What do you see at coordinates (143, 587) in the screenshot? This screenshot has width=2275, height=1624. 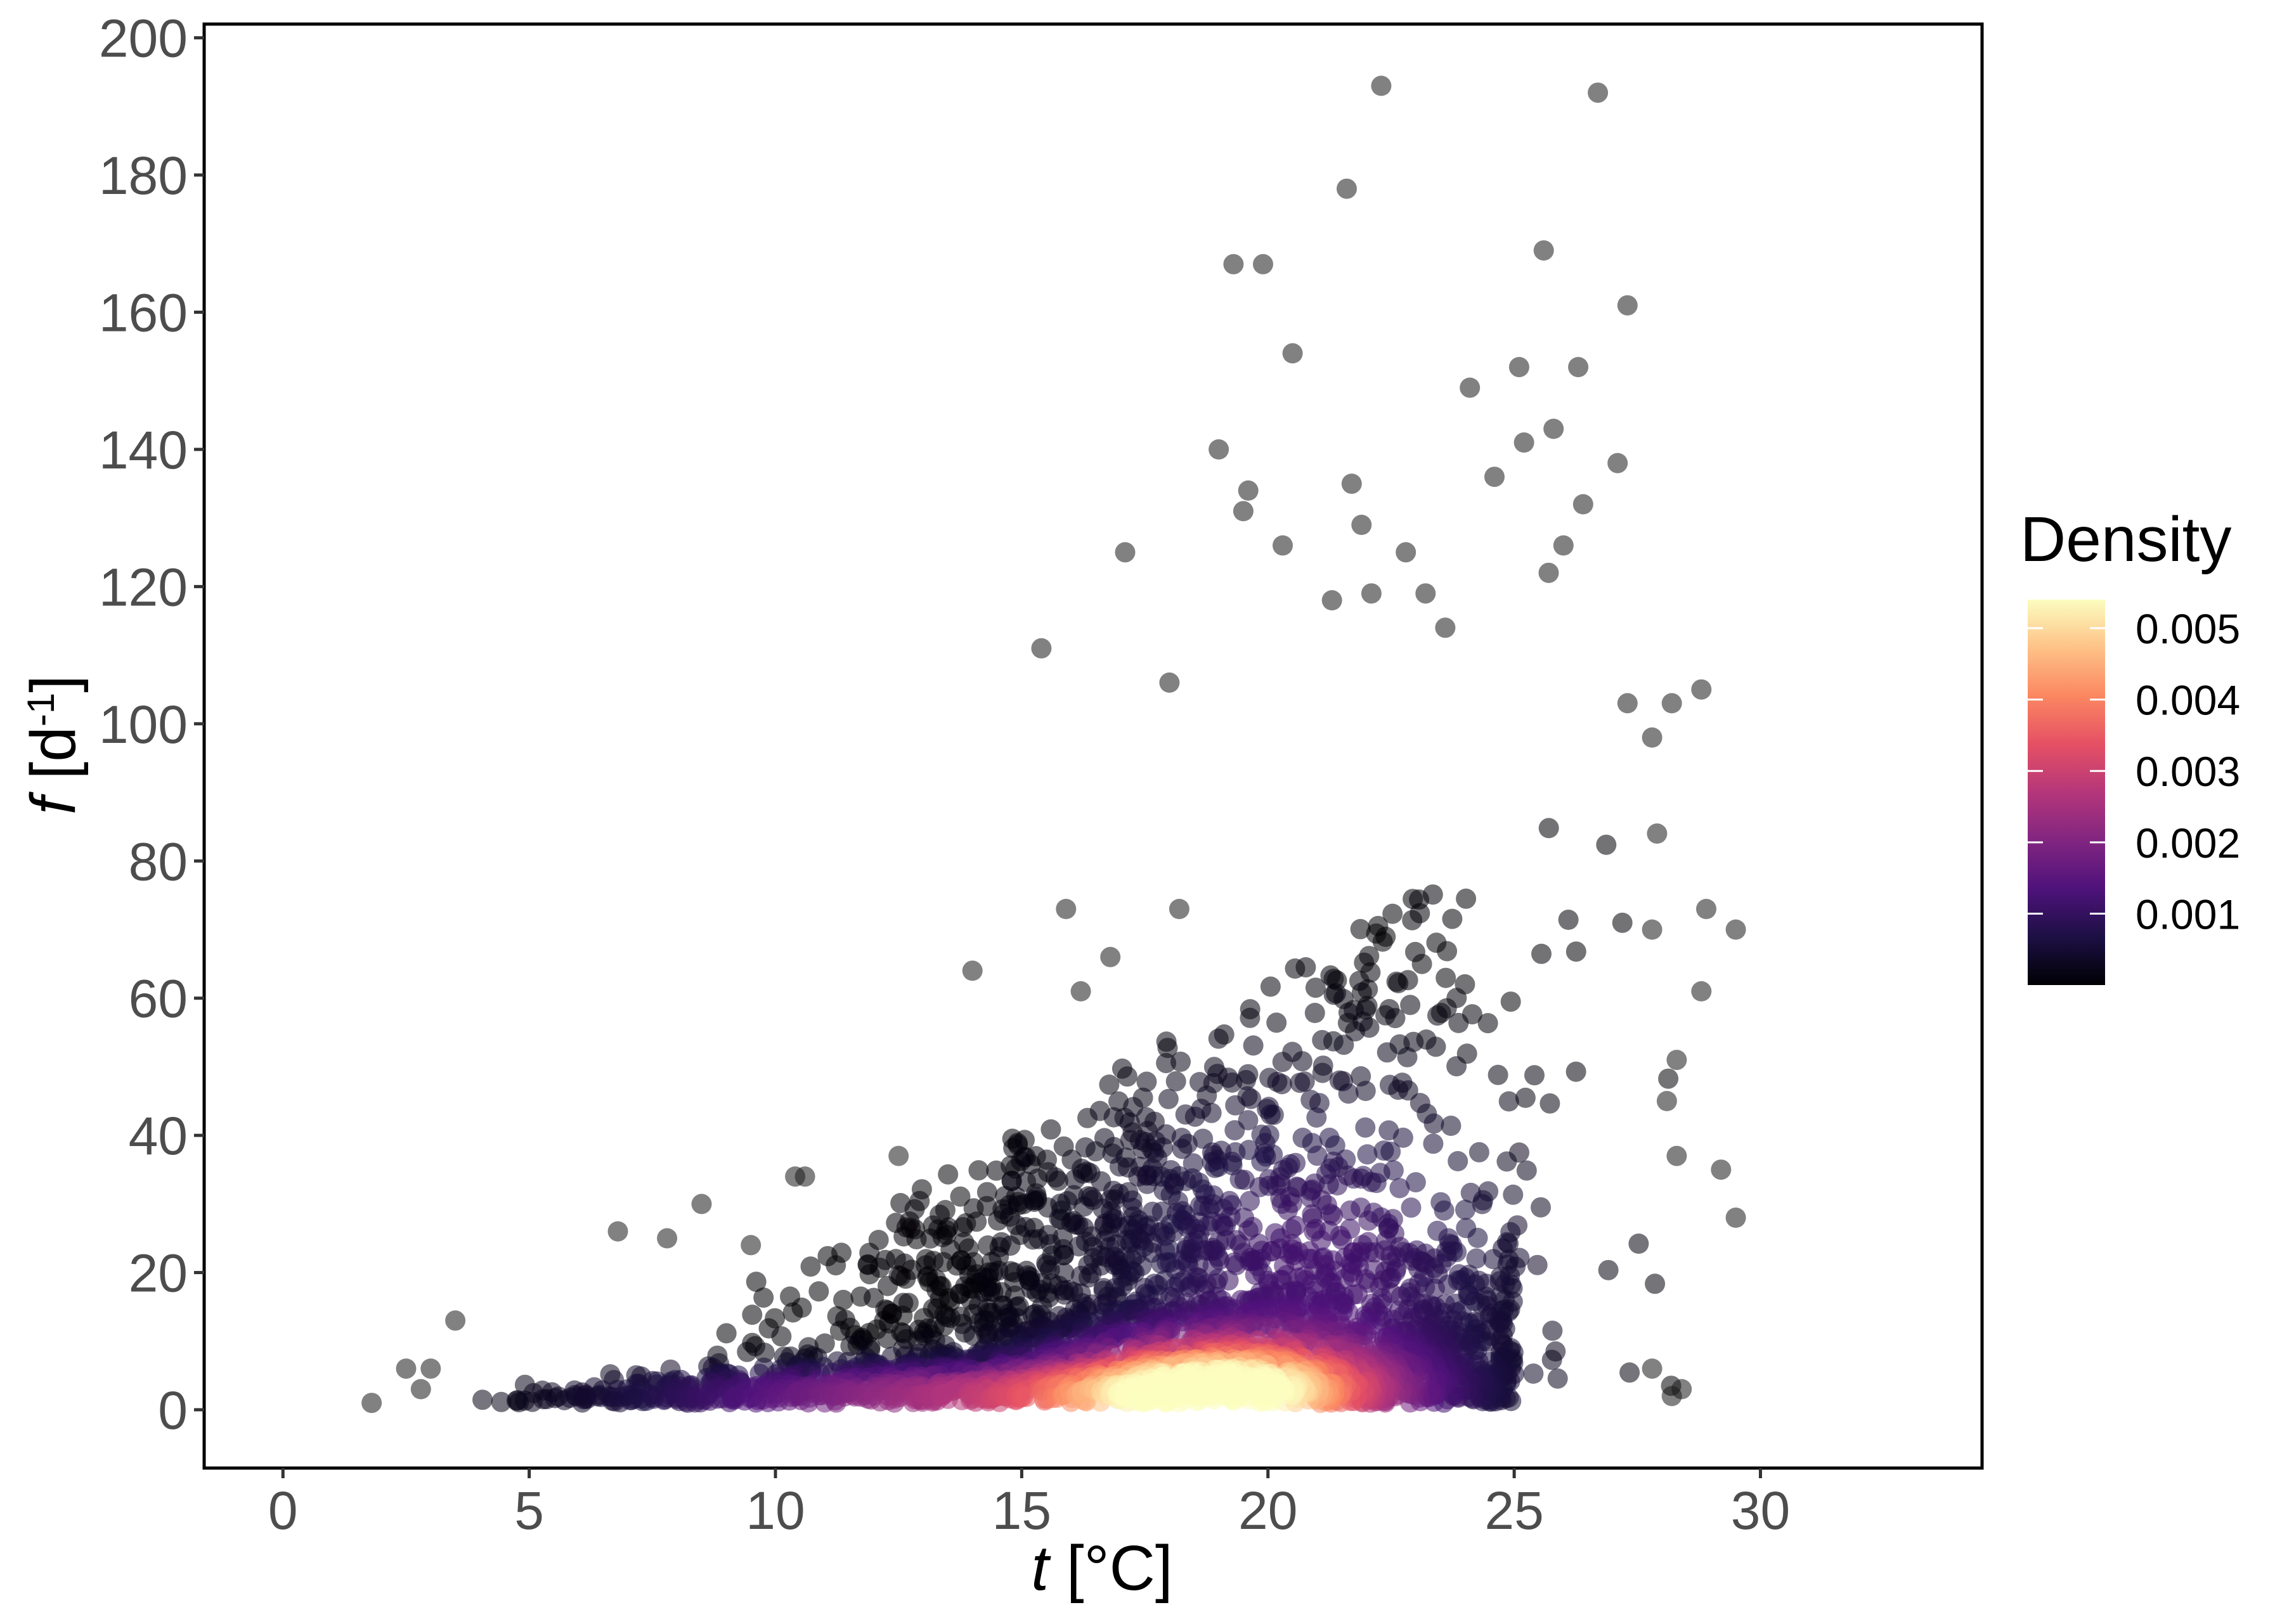 I see `y-tick-label: 120` at bounding box center [143, 587].